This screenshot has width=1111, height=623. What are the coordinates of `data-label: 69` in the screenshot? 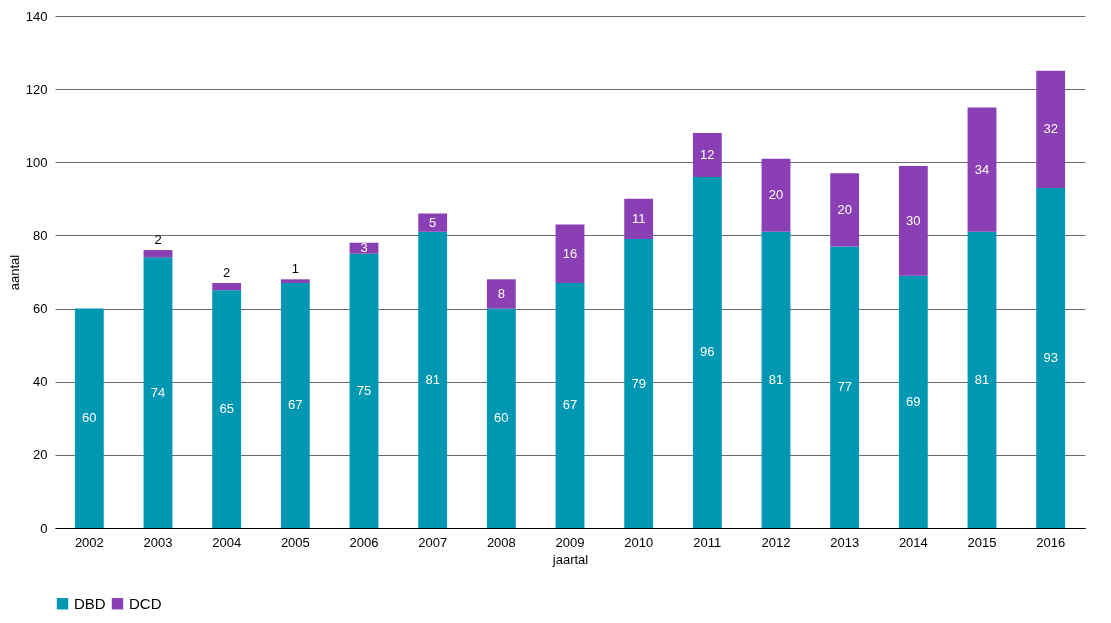 It's located at (913, 401).